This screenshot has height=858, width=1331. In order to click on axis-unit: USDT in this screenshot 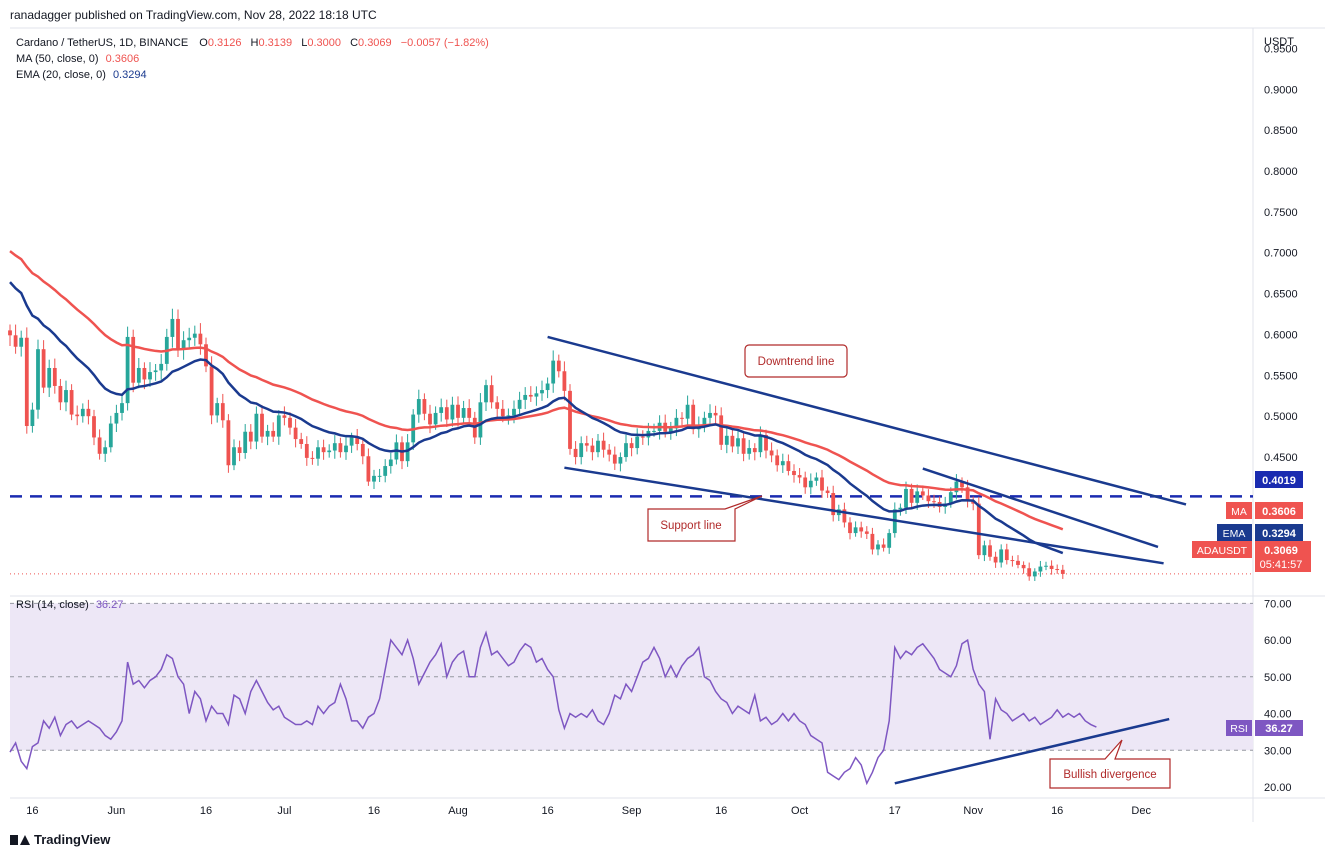, I will do `click(1279, 42)`.